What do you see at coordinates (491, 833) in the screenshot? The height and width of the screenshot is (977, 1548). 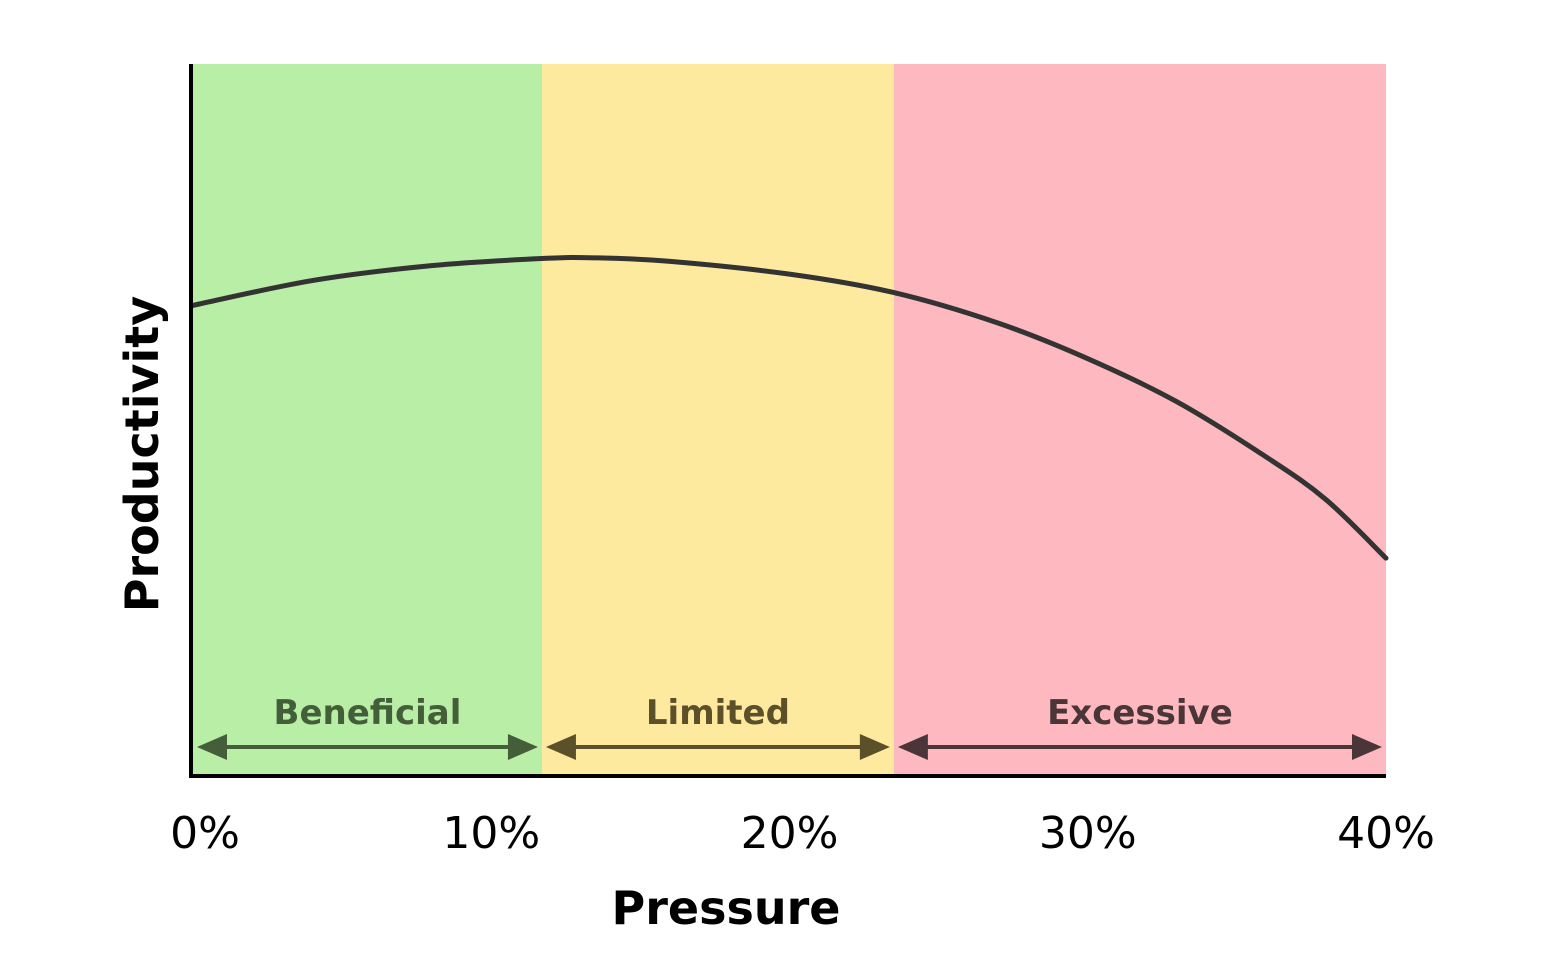 I see `x-tick-label: 10%` at bounding box center [491, 833].